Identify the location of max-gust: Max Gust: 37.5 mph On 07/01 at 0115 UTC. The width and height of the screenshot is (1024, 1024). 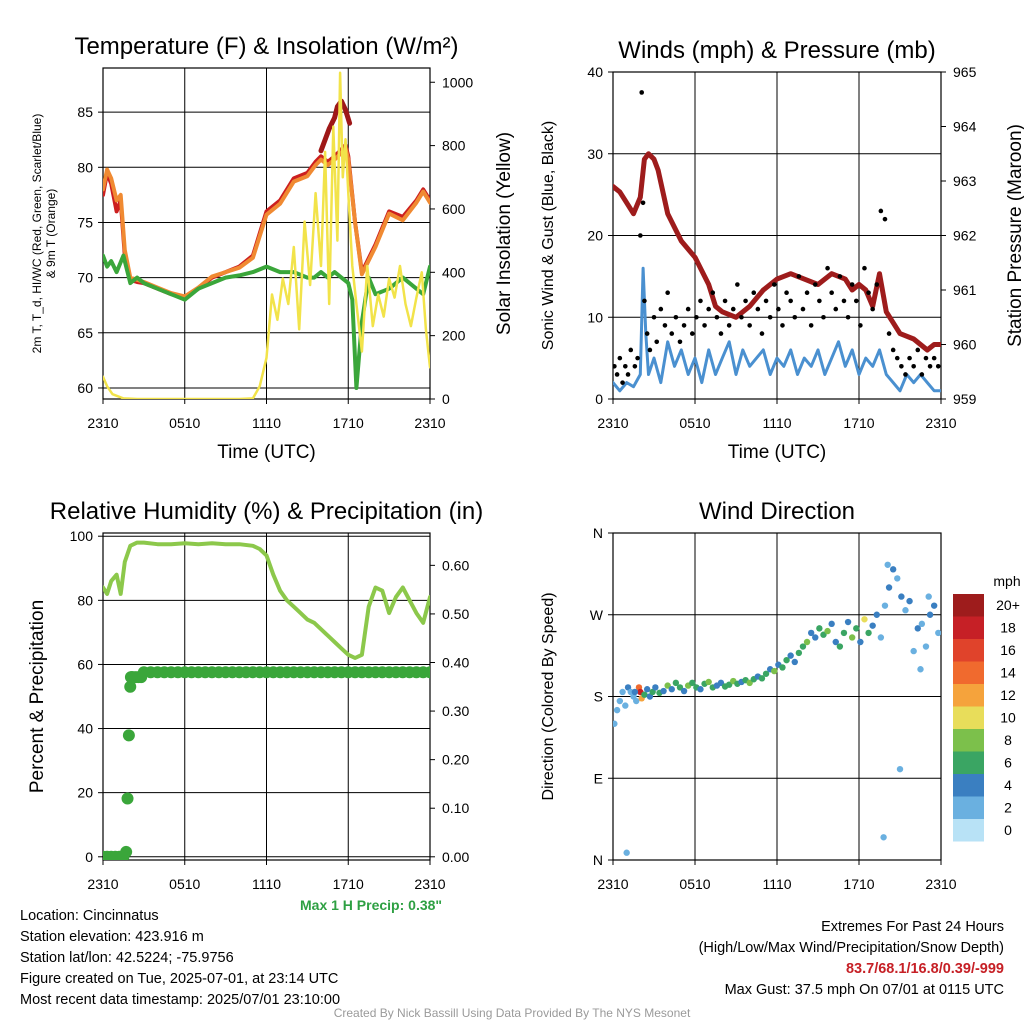
(864, 990).